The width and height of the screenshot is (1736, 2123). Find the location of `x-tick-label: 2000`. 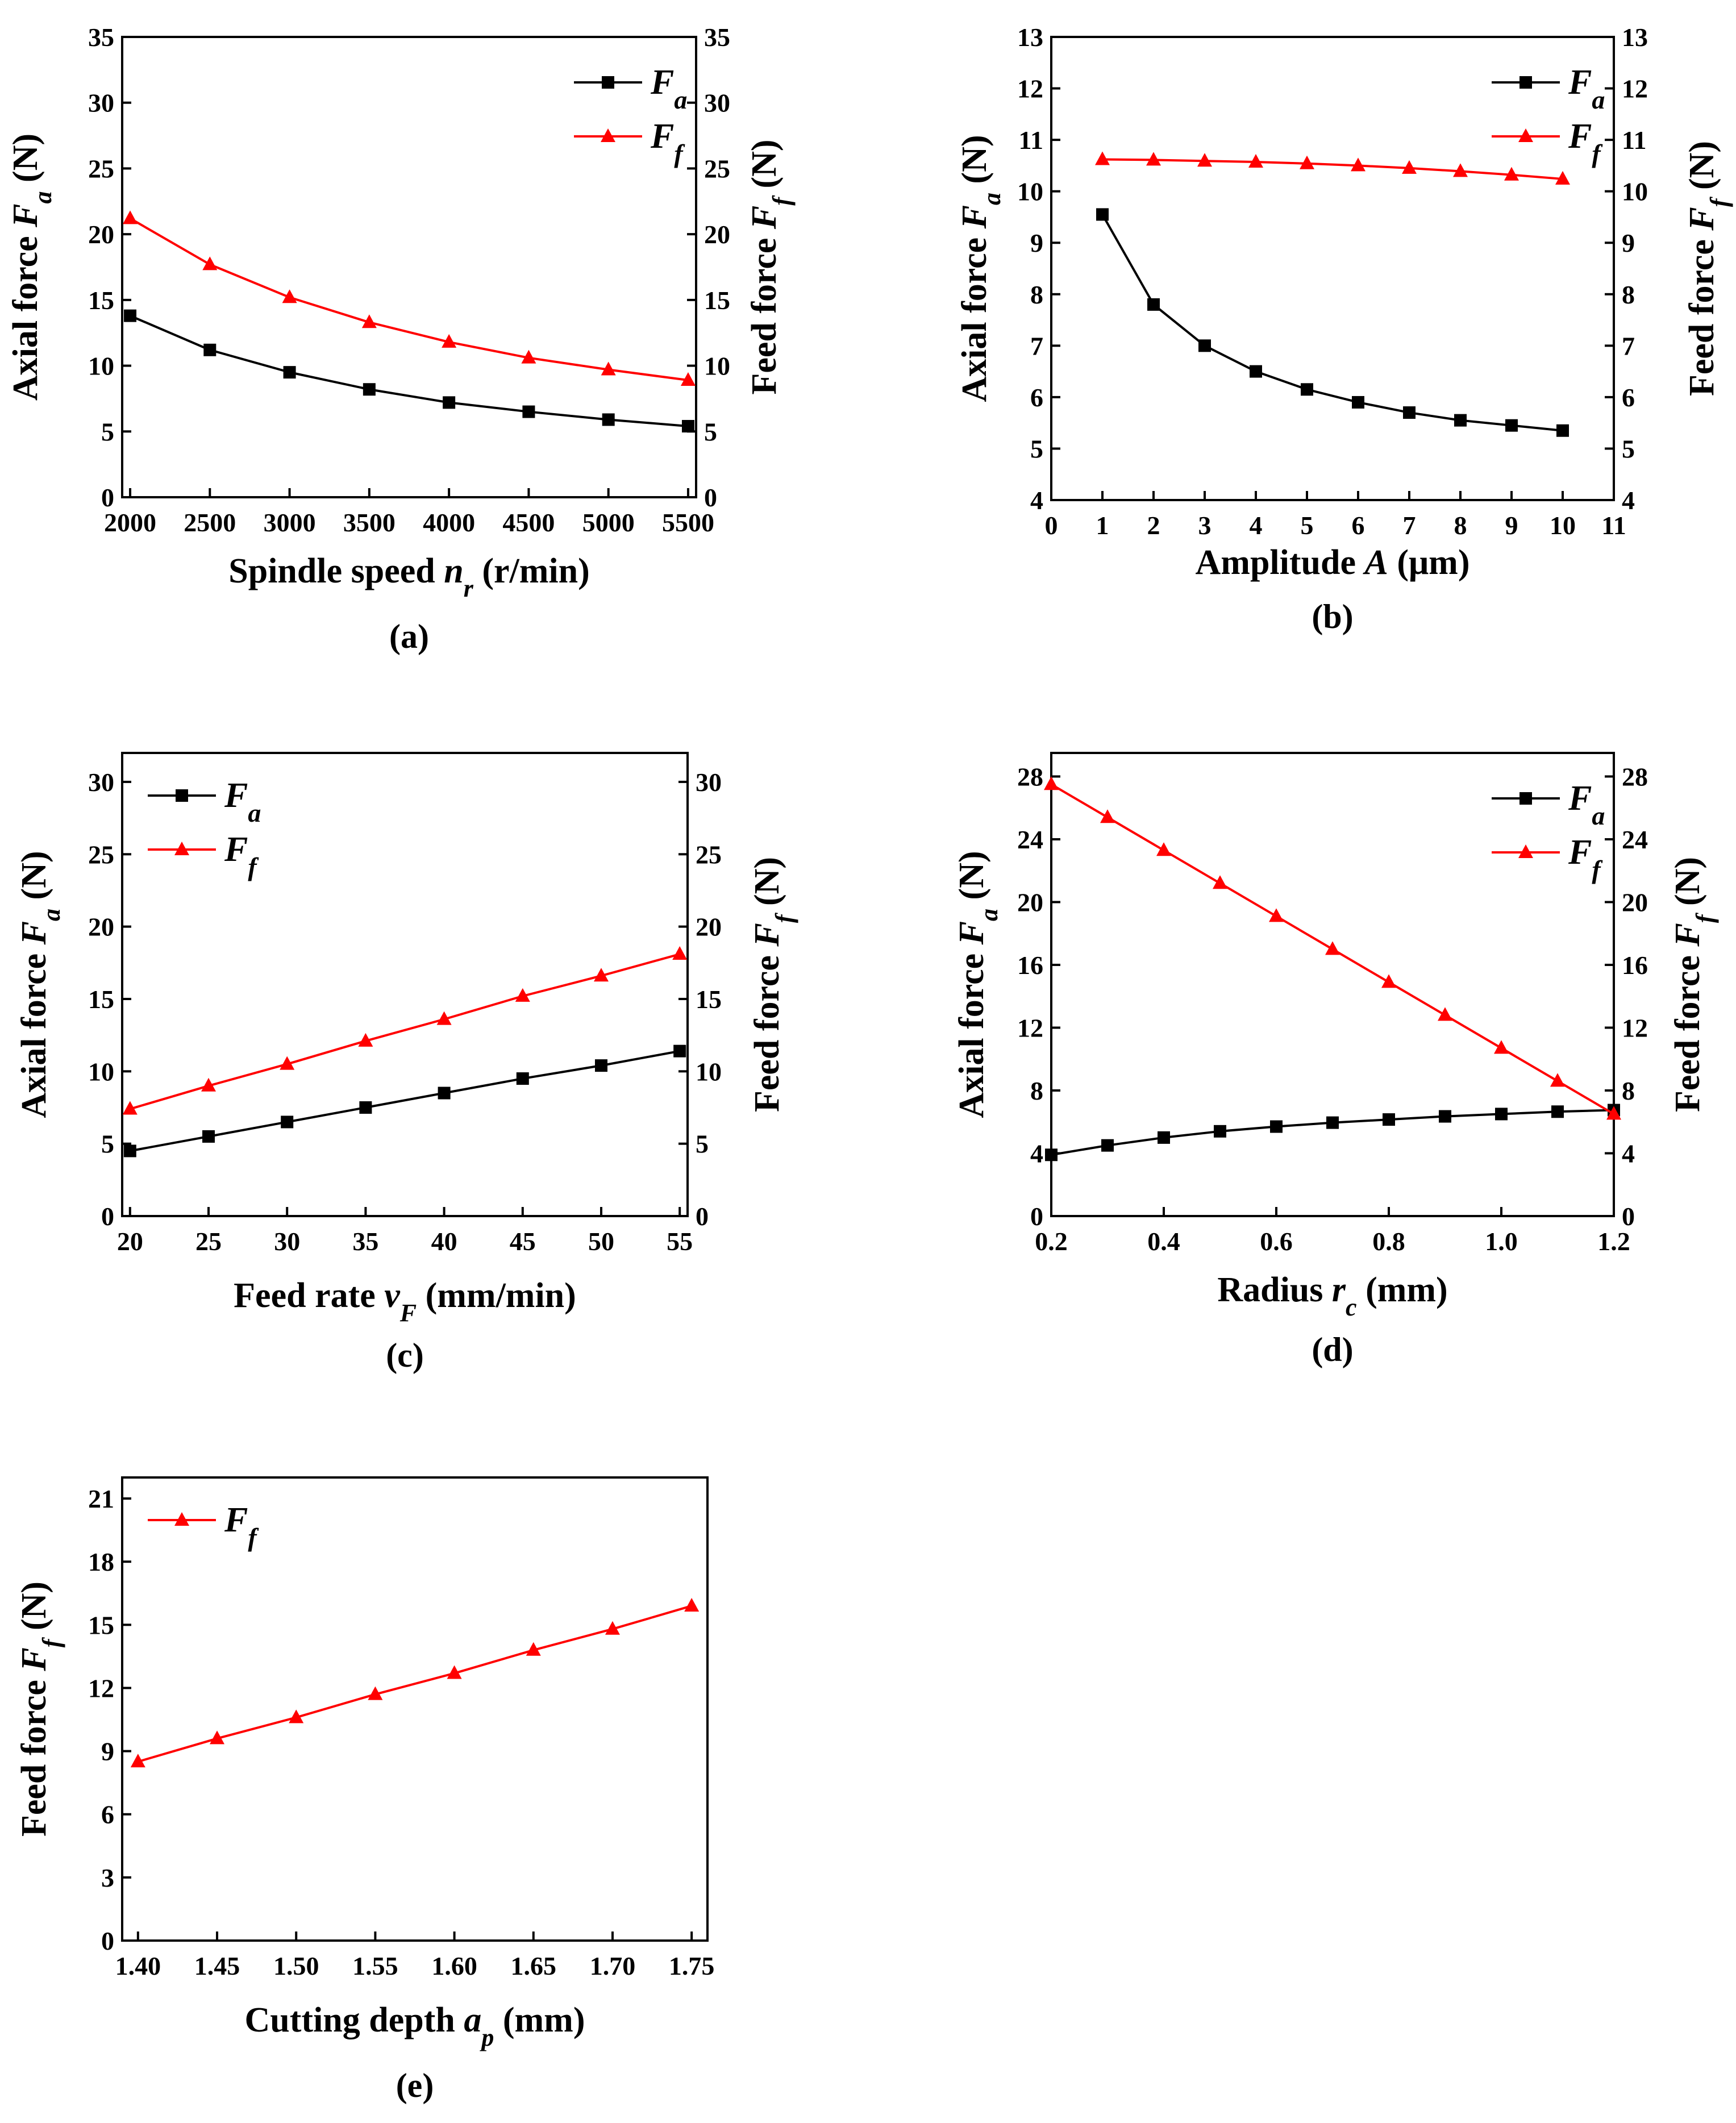

x-tick-label: 2000 is located at coordinates (130, 522).